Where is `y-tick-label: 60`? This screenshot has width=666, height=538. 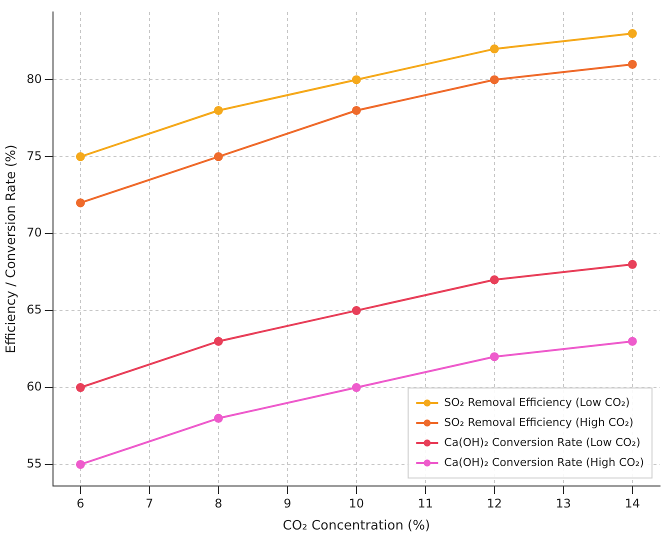 y-tick-label: 60 is located at coordinates (34, 387).